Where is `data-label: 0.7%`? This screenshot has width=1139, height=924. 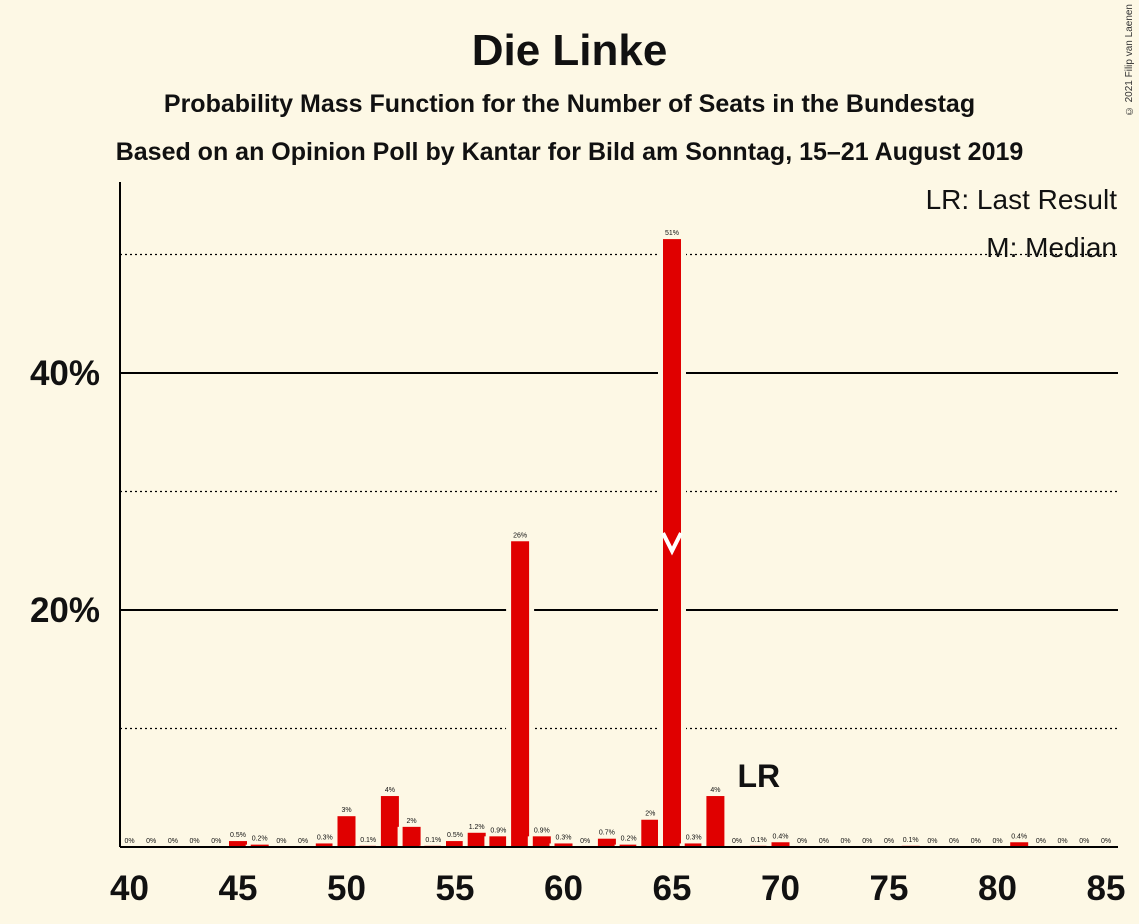
data-label: 0.7% is located at coordinates (607, 833).